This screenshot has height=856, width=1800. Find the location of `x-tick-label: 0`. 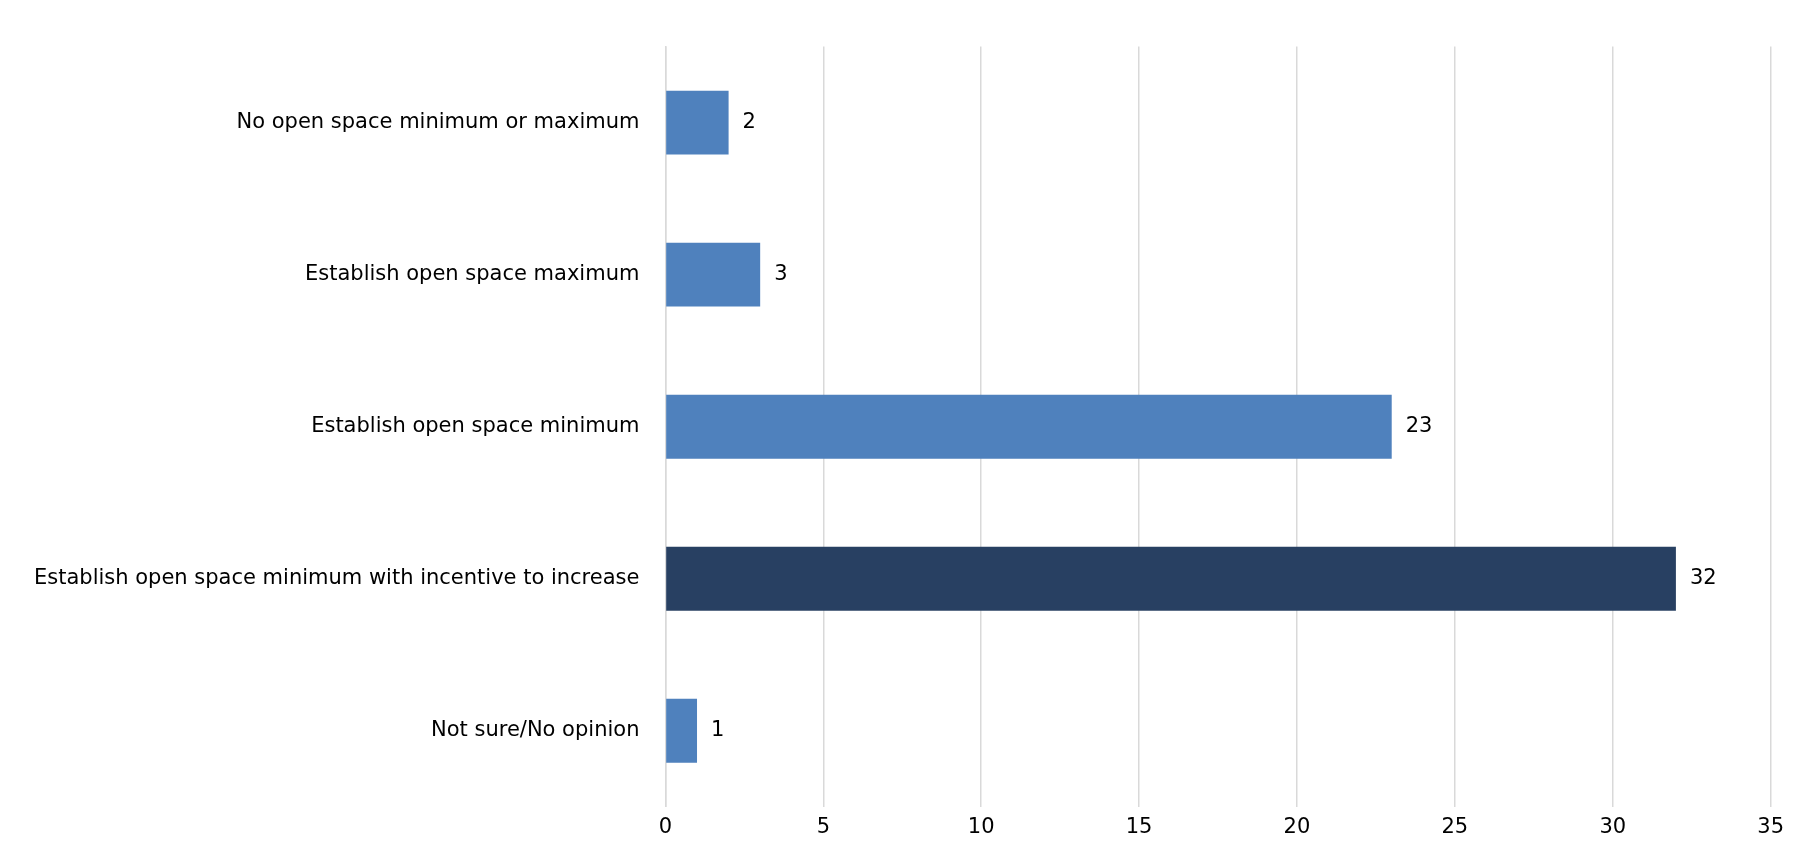

x-tick-label: 0 is located at coordinates (665, 825).